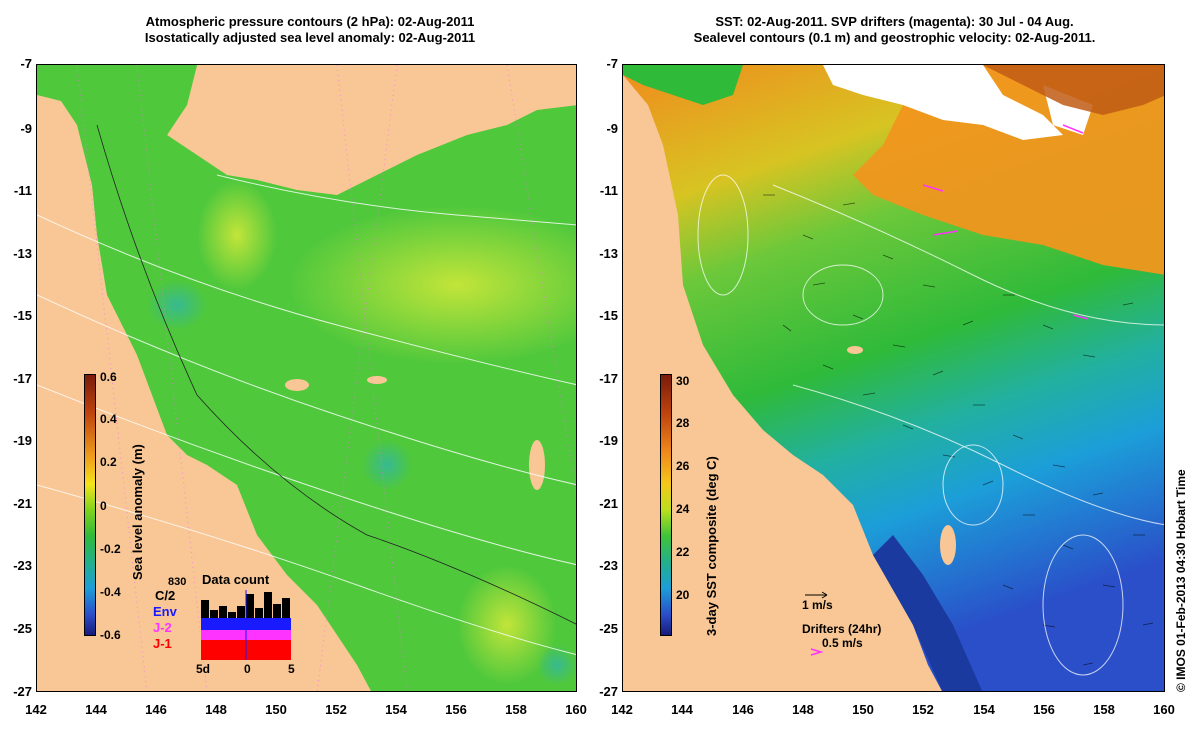 Image resolution: width=1200 pixels, height=750 pixels. Describe the element at coordinates (817, 652) in the screenshot. I see `drifter-scale-arrow` at that location.